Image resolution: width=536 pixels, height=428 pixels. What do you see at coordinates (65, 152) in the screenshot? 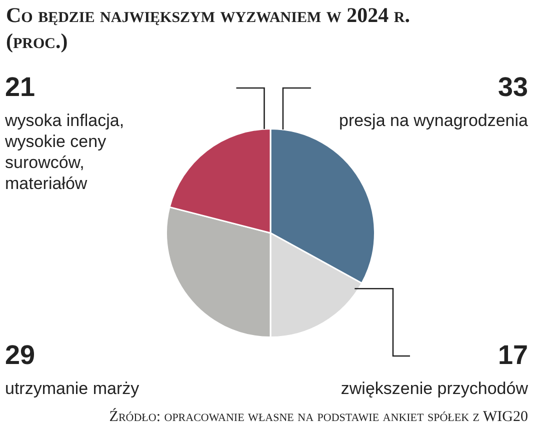
I see `slice-label: wysoka inflacja, wysokie ceny surowców, materiałów` at bounding box center [65, 152].